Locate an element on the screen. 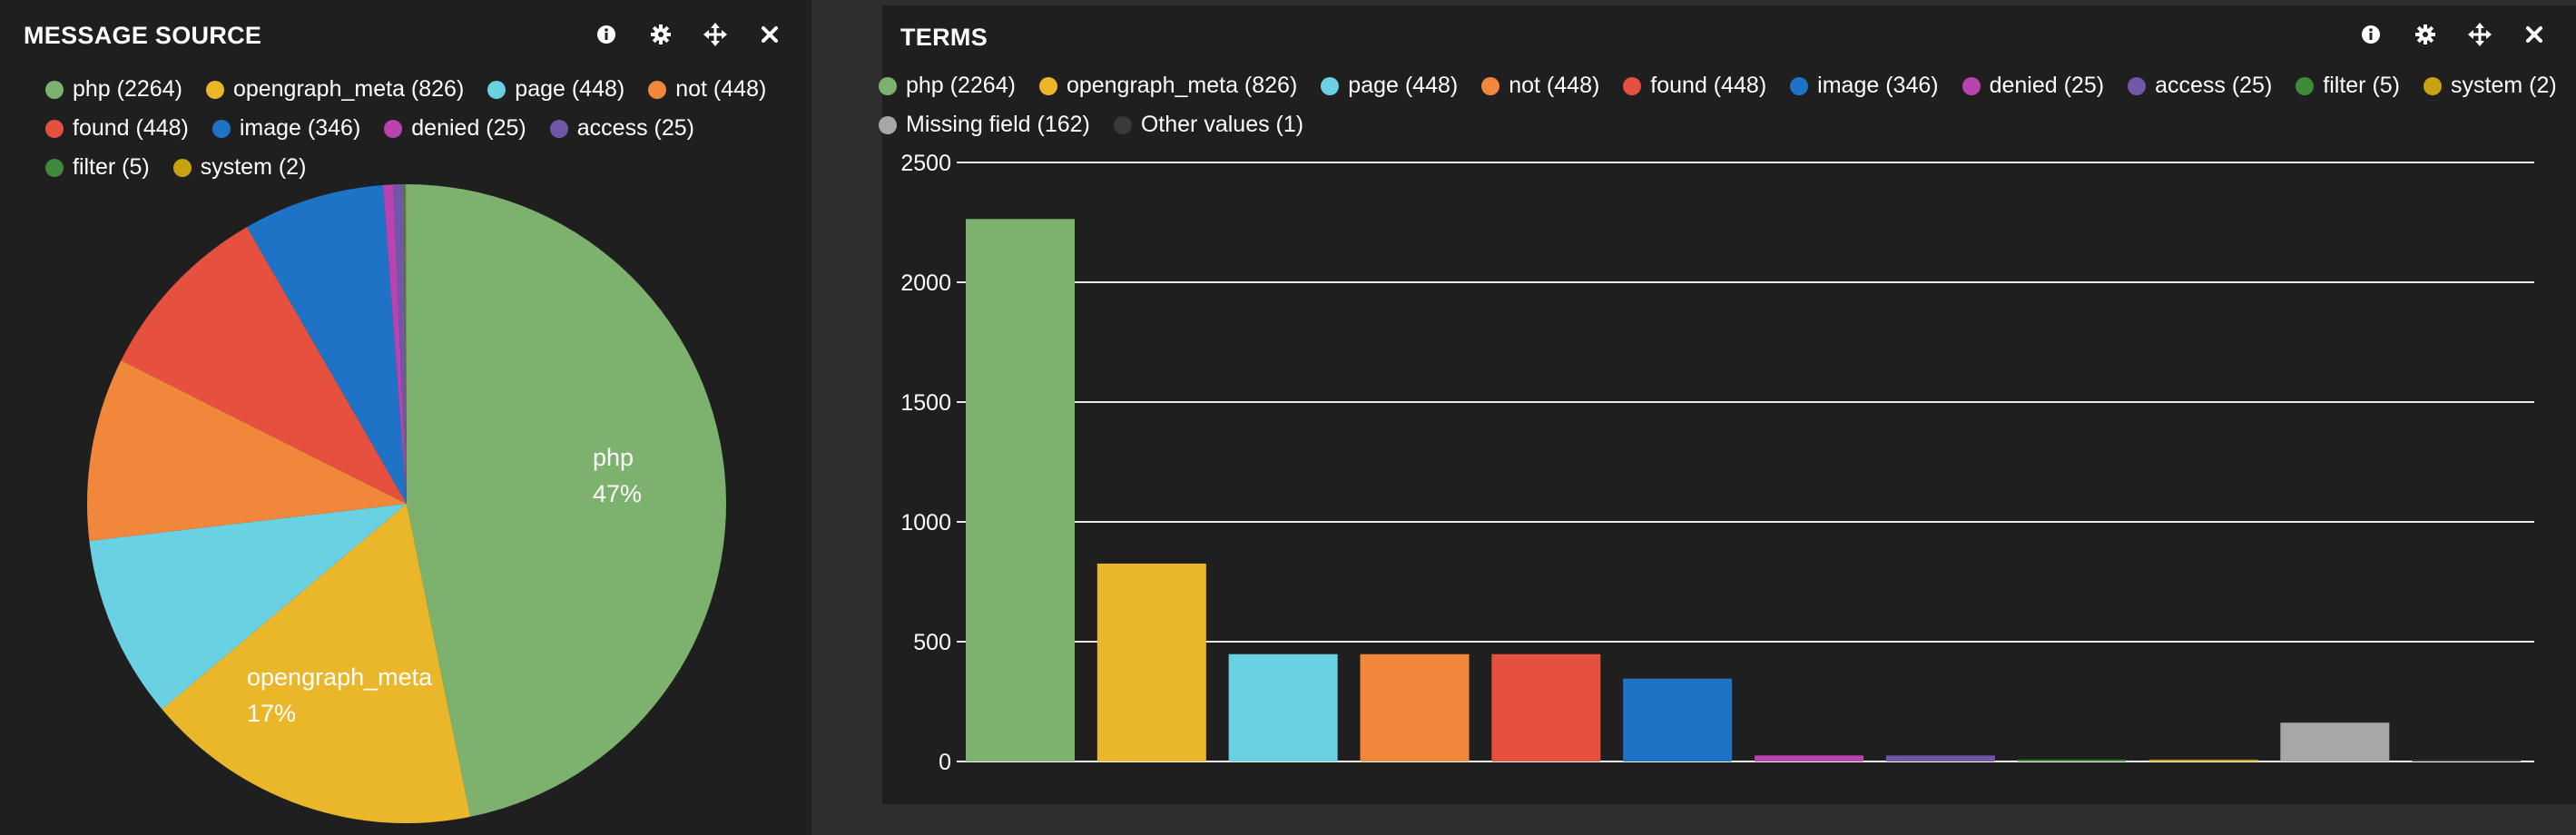  panel-title: TERMS is located at coordinates (944, 37).